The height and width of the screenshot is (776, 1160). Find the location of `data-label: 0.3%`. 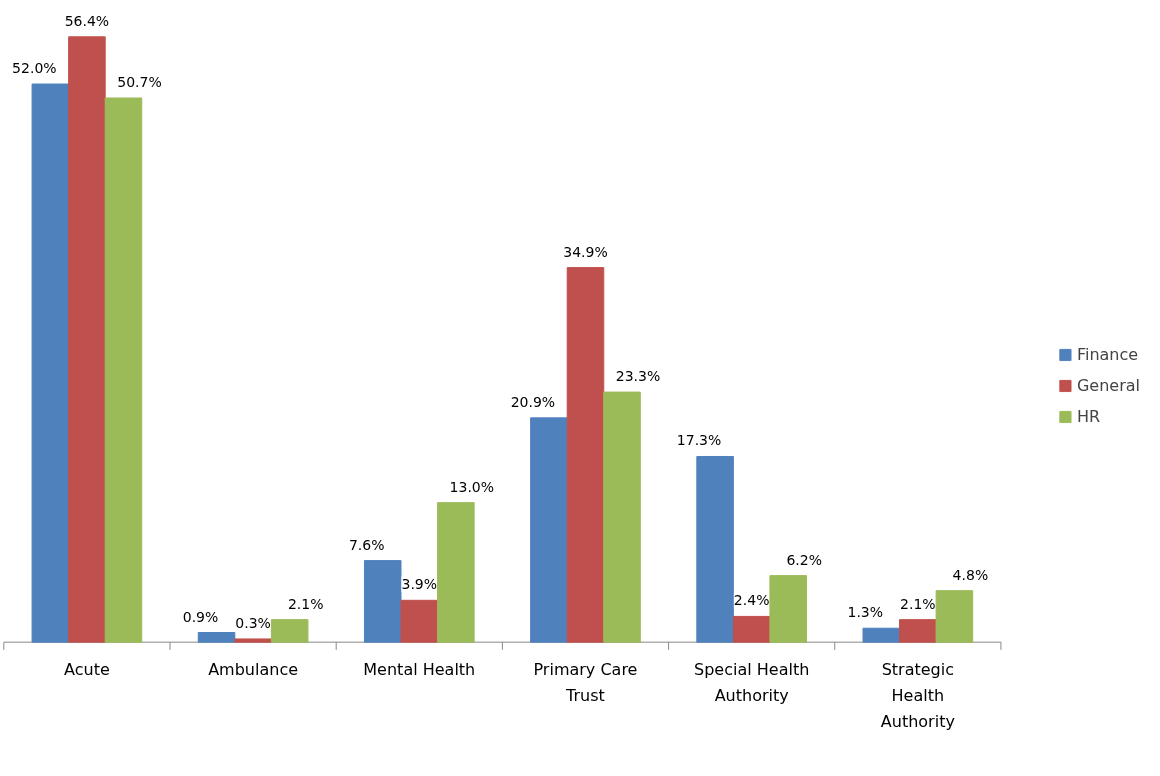

data-label: 0.3% is located at coordinates (253, 622).